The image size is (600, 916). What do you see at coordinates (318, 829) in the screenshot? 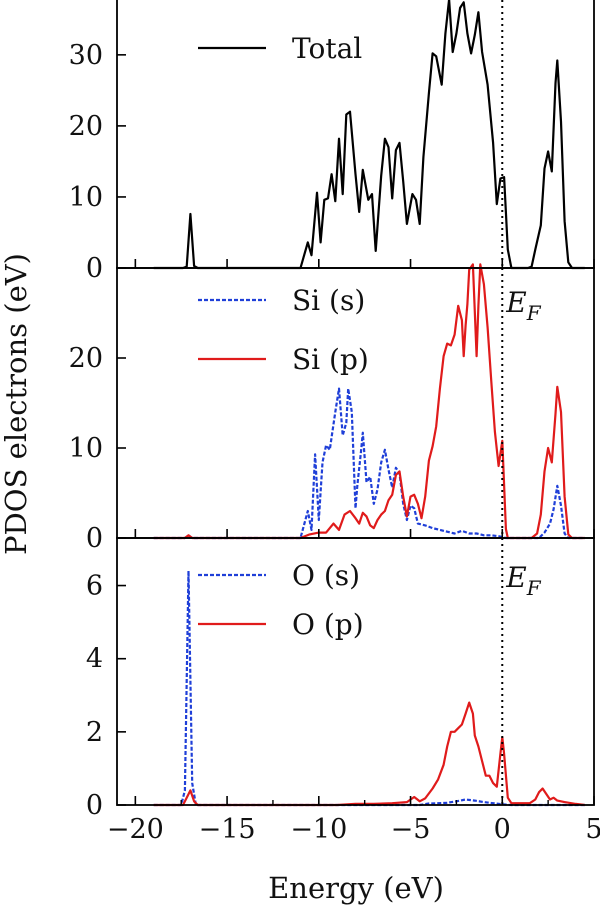
I see `x-tick-label: −10` at bounding box center [318, 829].